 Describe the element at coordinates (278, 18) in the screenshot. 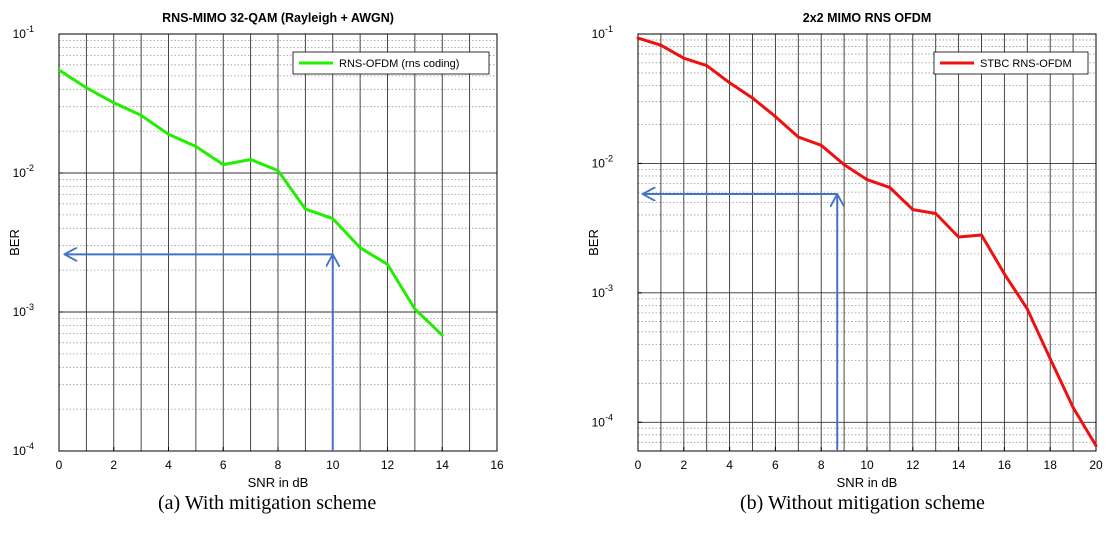

I see `chart-title: RNS-MIMO 32-QAM (Rayleigh + AWGN)` at that location.